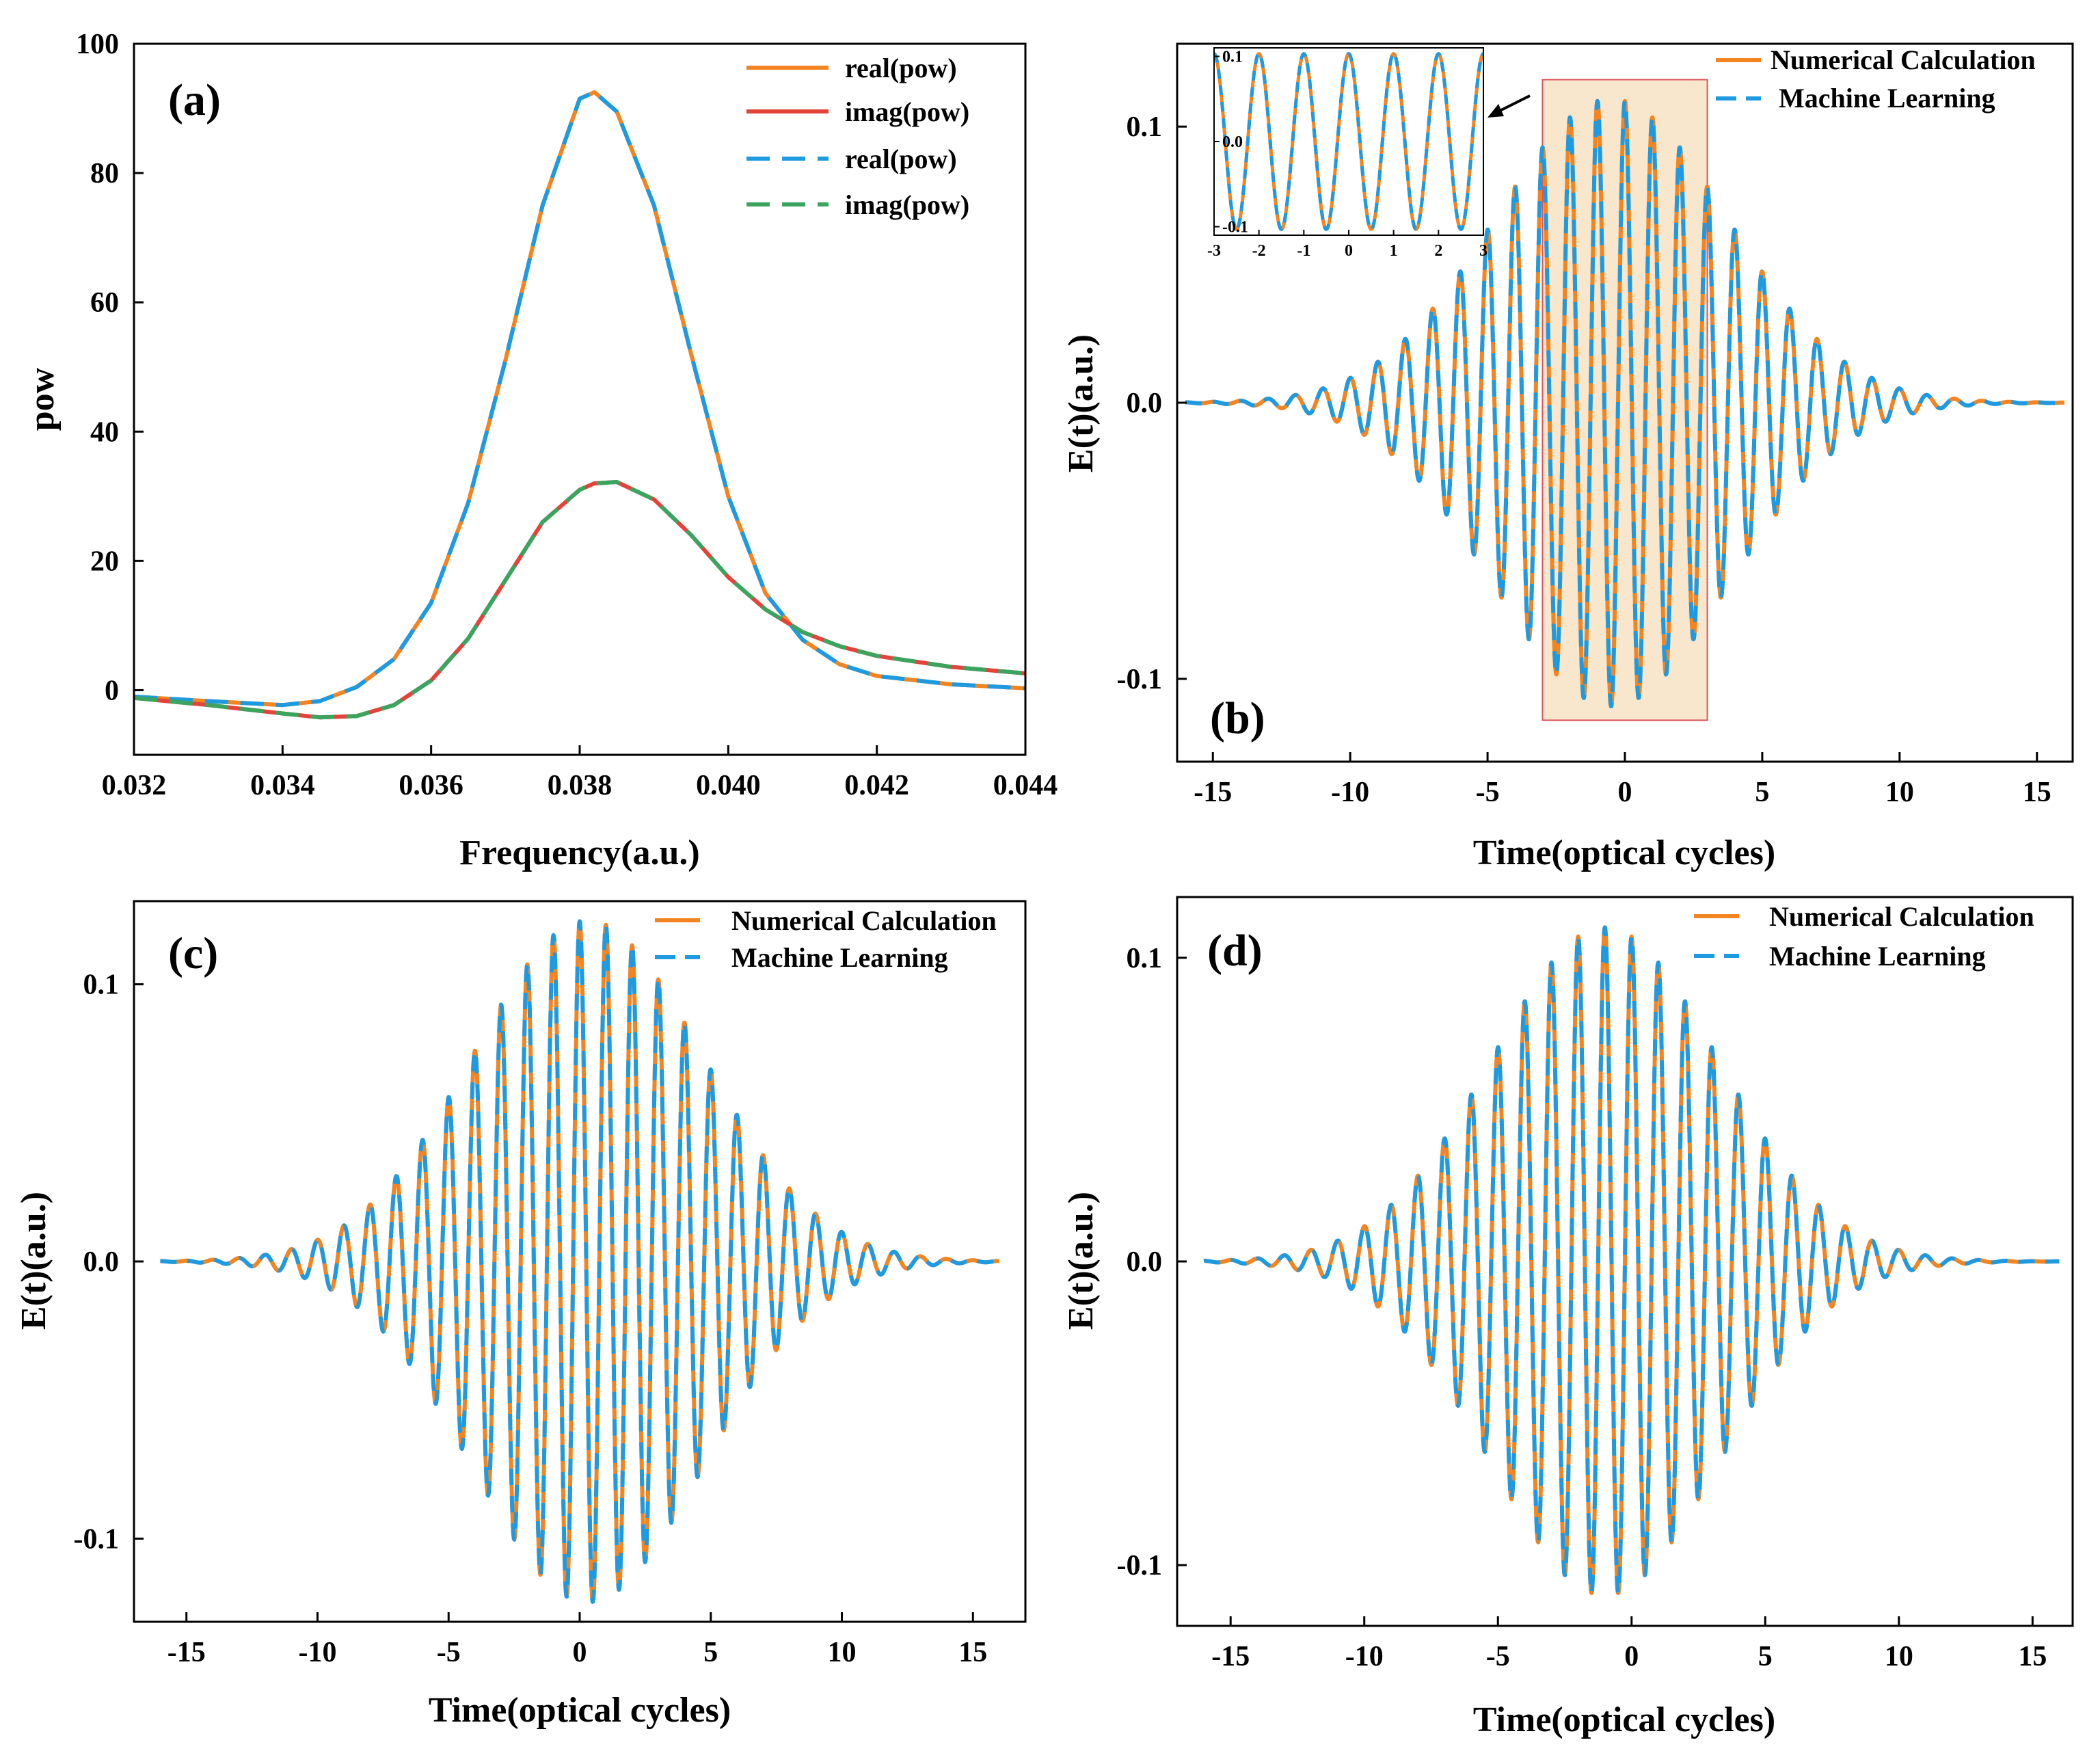 The width and height of the screenshot is (2100, 1751). I want to click on inset-y-tick-label: -0.1, so click(1235, 228).